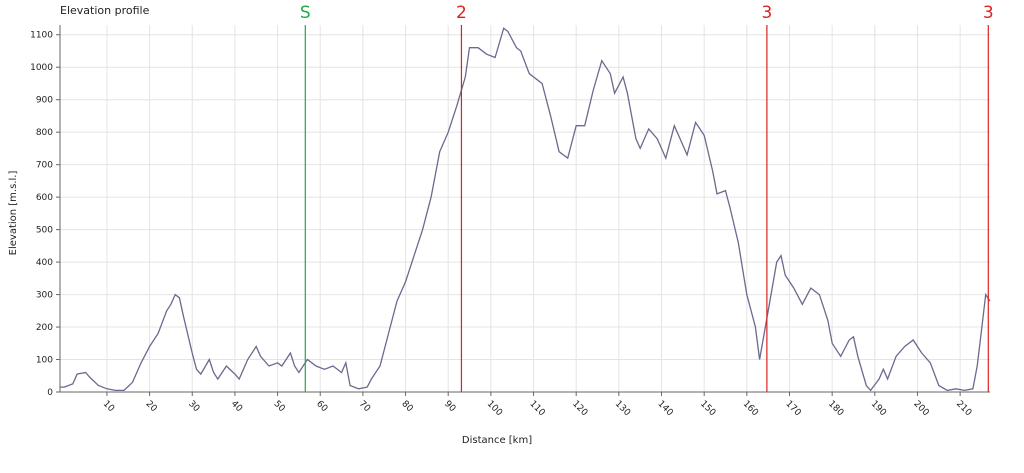 The height and width of the screenshot is (473, 1024). I want to click on y-tick-label: 800, so click(44, 133).